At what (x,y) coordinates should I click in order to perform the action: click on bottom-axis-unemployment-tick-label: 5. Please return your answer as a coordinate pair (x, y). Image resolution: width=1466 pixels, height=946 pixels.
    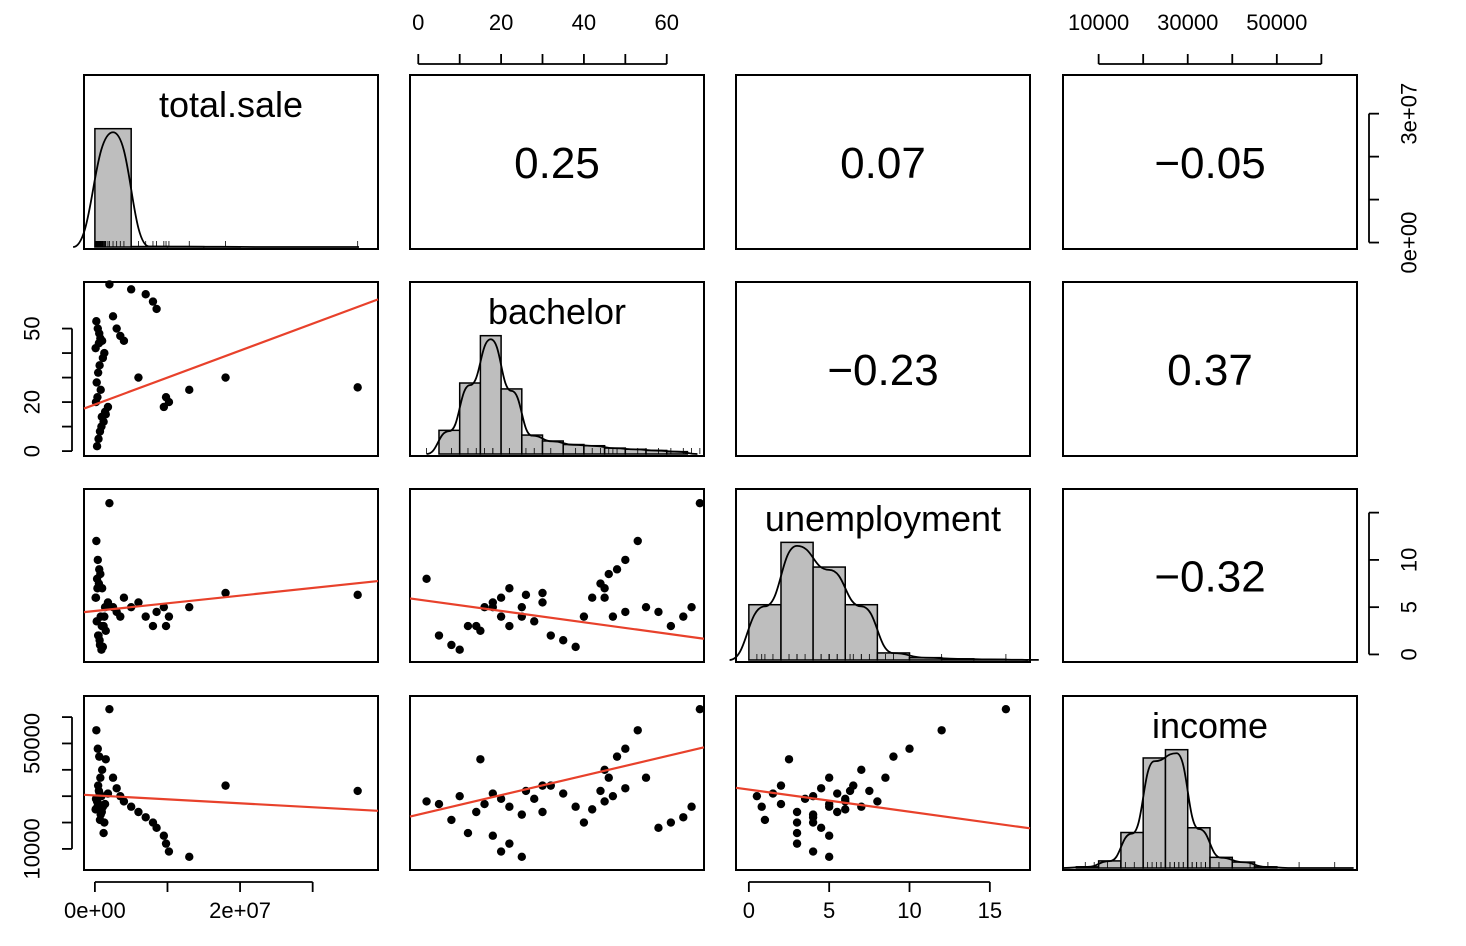
    Looking at the image, I should click on (829, 910).